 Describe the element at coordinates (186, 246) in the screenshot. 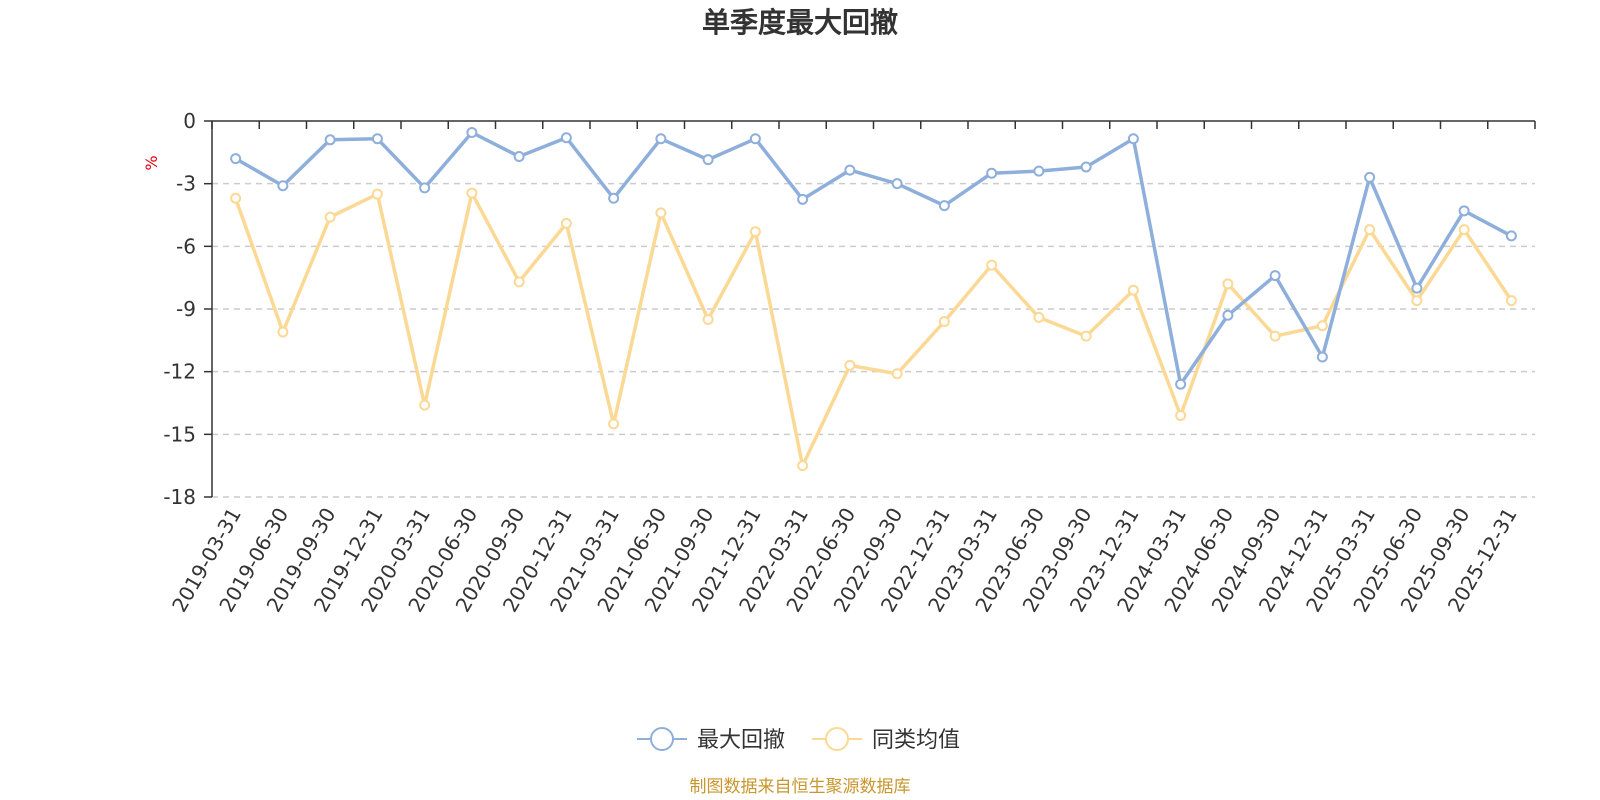

I see `y-tick-label: -6` at that location.